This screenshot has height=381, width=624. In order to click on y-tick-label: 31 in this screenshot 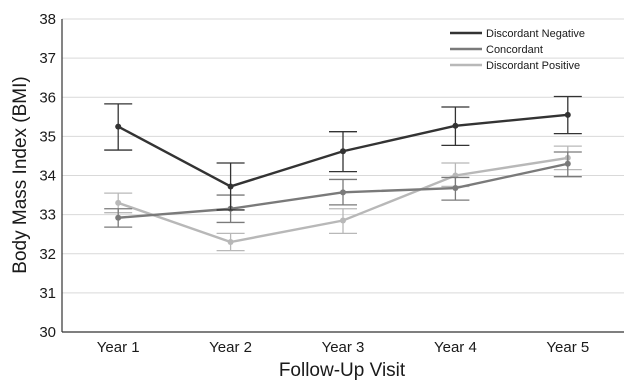, I will do `click(47, 293)`.